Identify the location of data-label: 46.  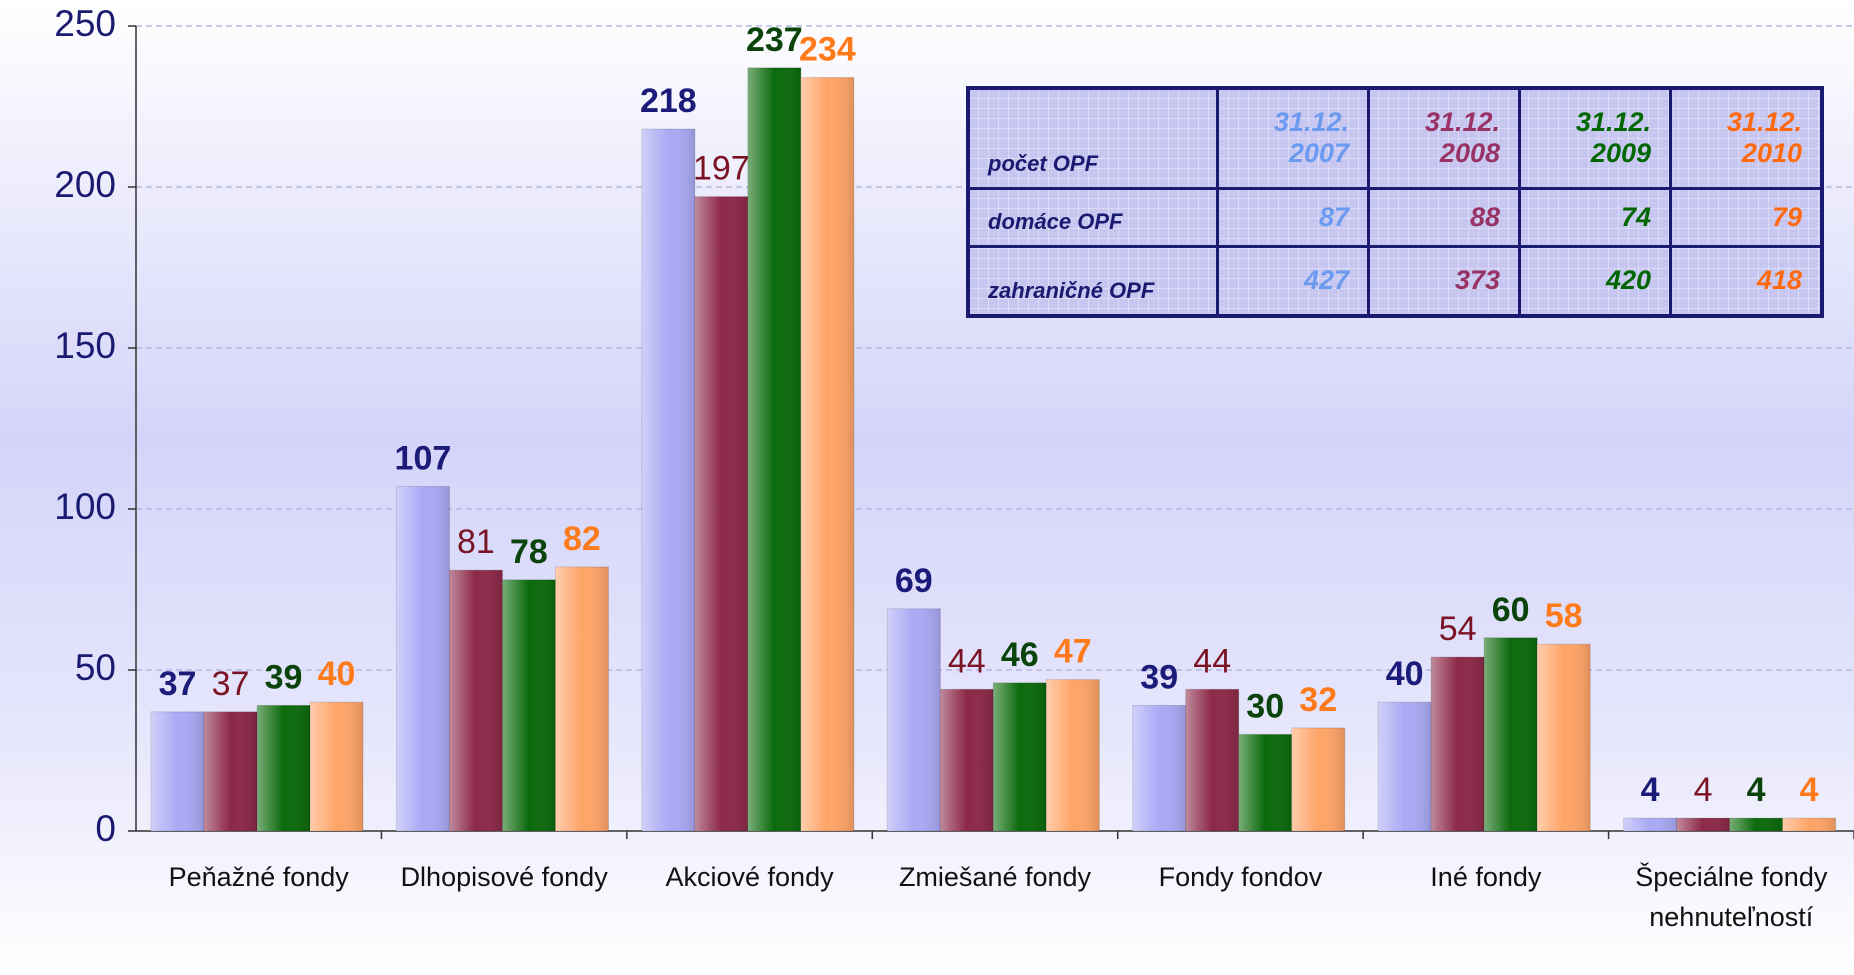
(1020, 655).